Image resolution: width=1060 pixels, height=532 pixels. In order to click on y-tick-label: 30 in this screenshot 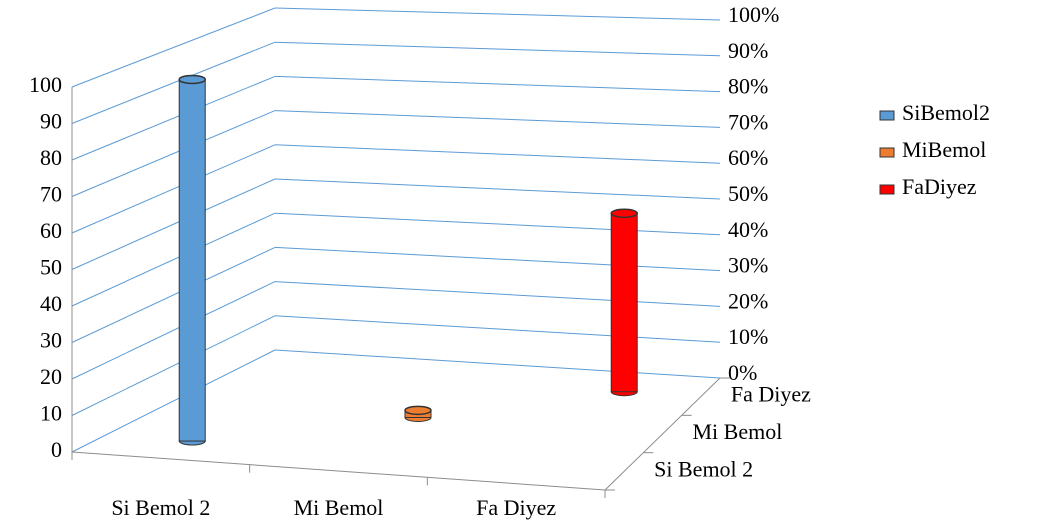, I will do `click(51, 340)`.